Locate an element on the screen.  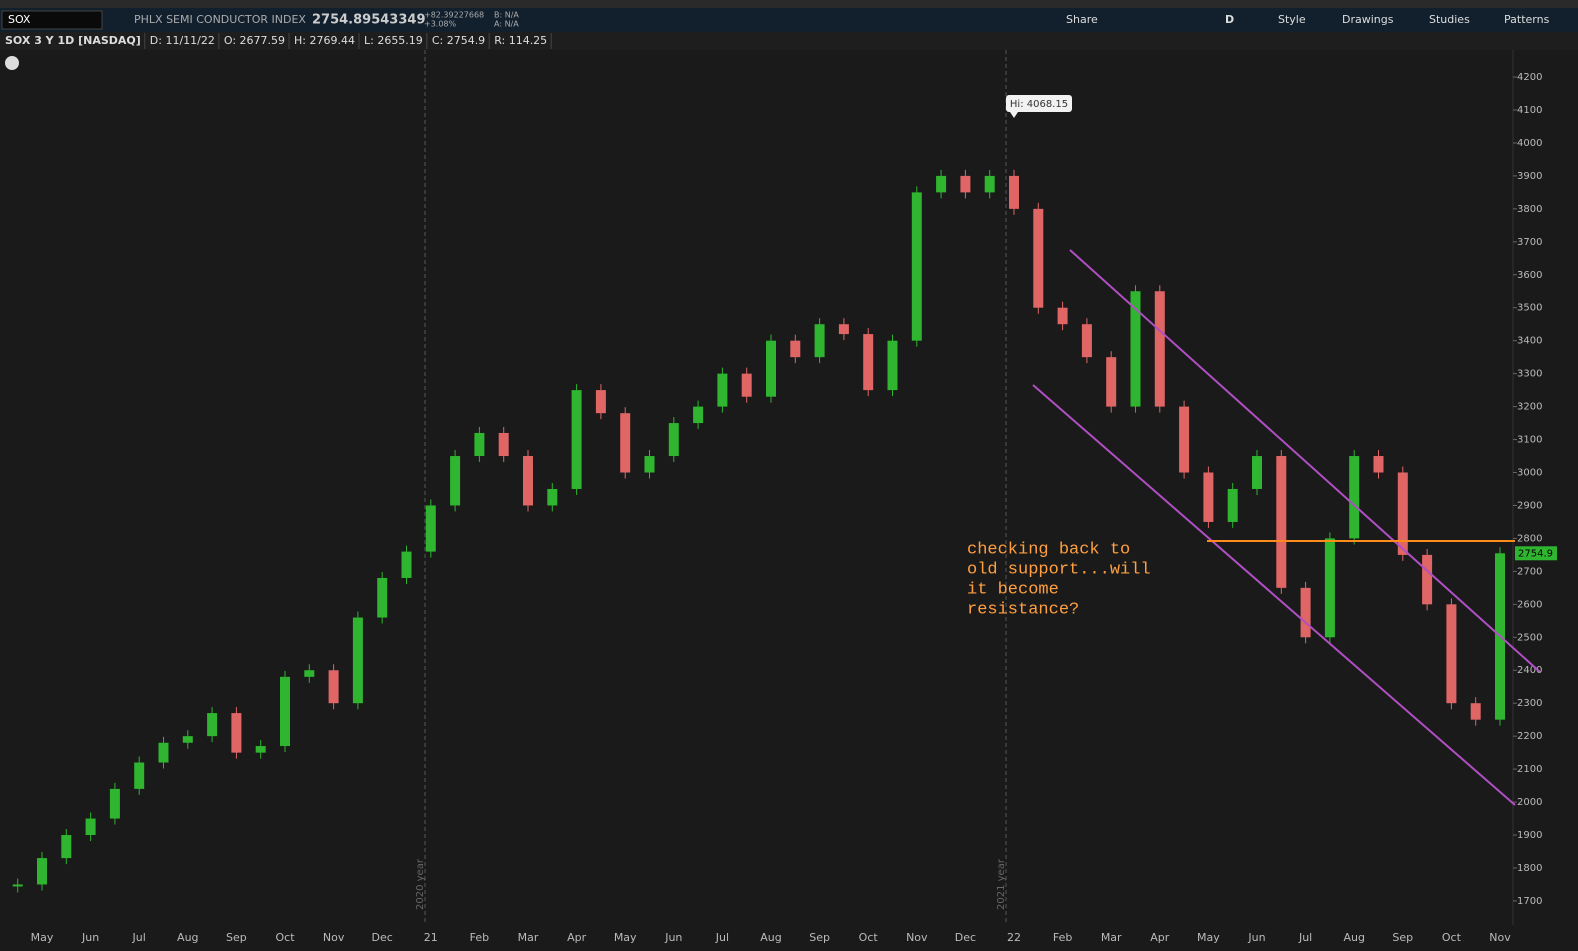
y-tick-label: 4100 is located at coordinates (1529, 110).